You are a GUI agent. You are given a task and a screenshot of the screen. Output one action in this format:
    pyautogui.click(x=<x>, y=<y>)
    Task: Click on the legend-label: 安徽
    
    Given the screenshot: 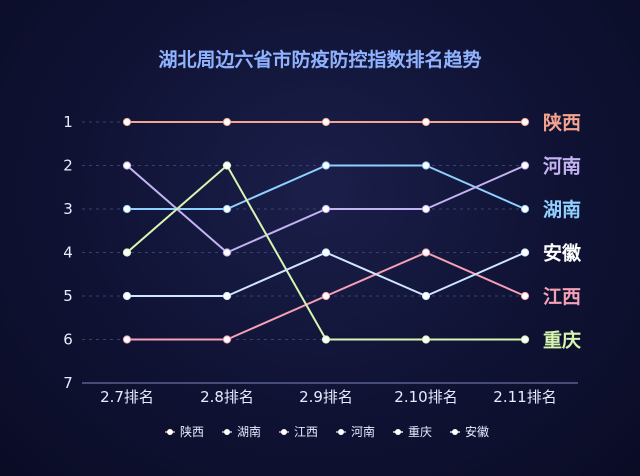 What is the action you would take?
    pyautogui.click(x=477, y=431)
    